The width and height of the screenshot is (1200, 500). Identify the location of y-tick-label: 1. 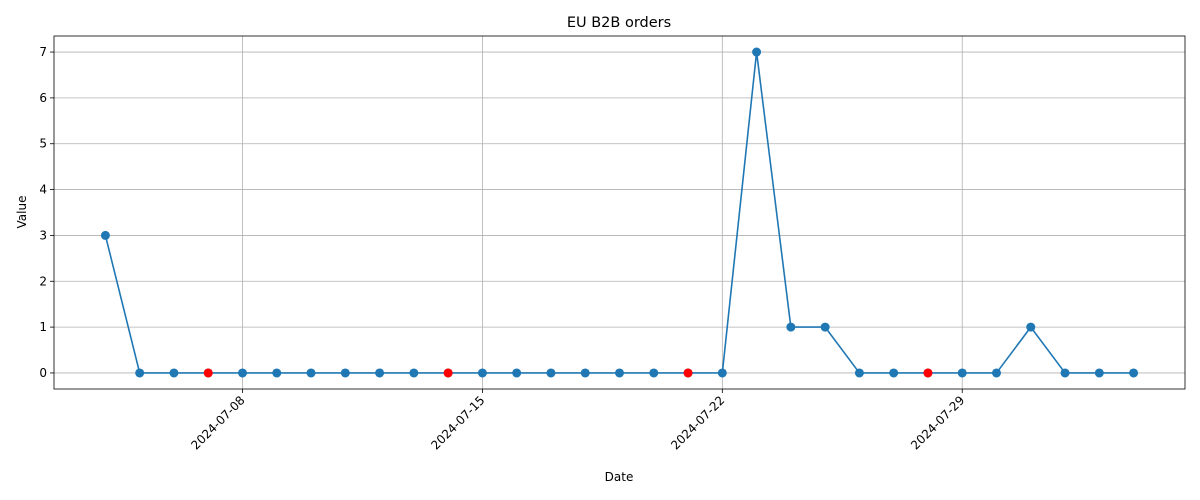
(43, 327).